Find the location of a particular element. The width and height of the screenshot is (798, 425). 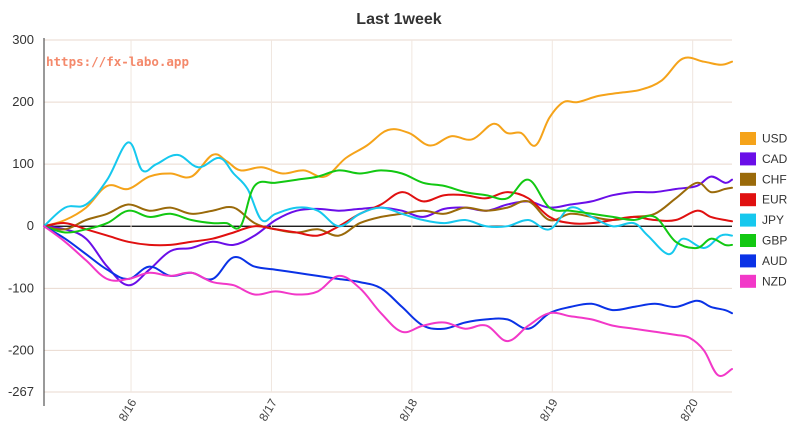

x-tick-label: 8/17 is located at coordinates (268, 410).